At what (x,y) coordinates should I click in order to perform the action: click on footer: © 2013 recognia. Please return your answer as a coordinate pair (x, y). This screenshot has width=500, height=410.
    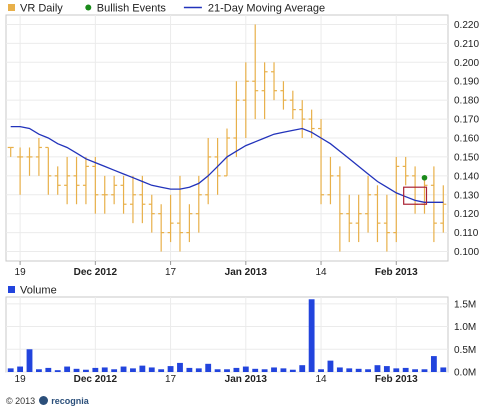
    Looking at the image, I should click on (47, 401).